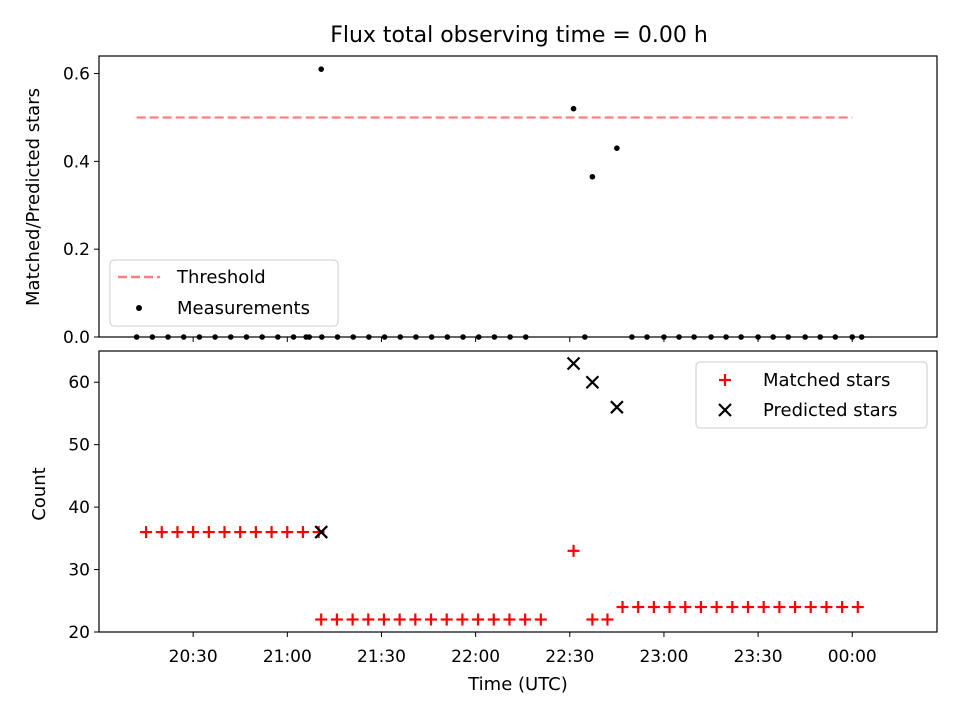  What do you see at coordinates (475, 657) in the screenshot?
I see `x-tick-label: 22:00` at bounding box center [475, 657].